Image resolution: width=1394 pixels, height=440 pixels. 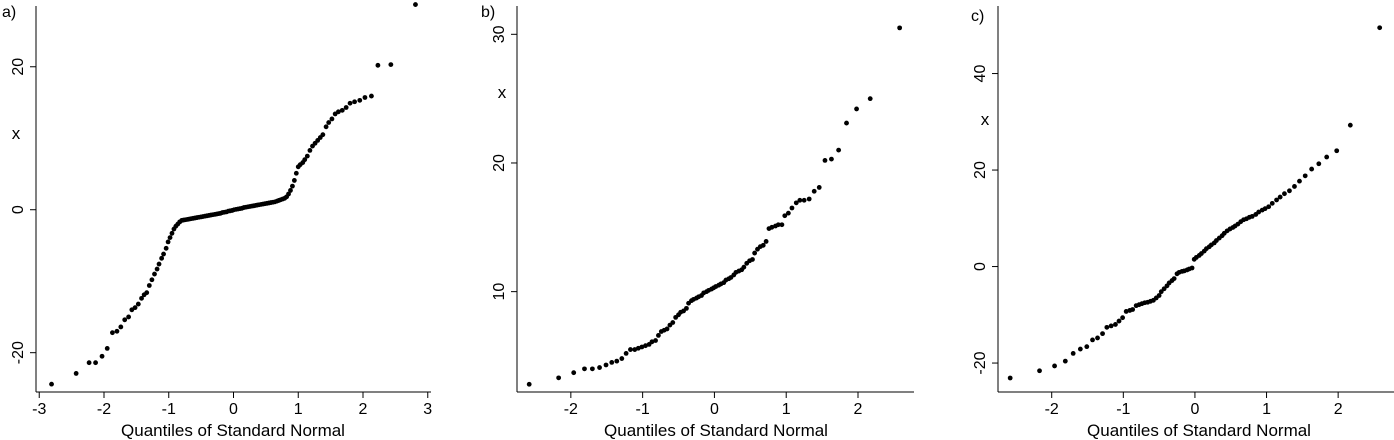 I want to click on panel-label: c), so click(x=977, y=16).